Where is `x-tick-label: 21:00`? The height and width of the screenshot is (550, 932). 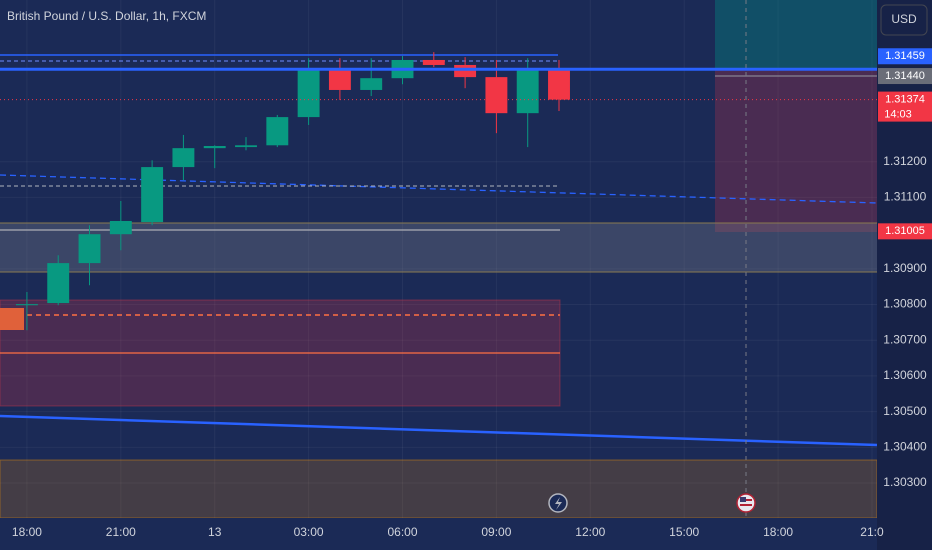 x-tick-label: 21:00 is located at coordinates (121, 532).